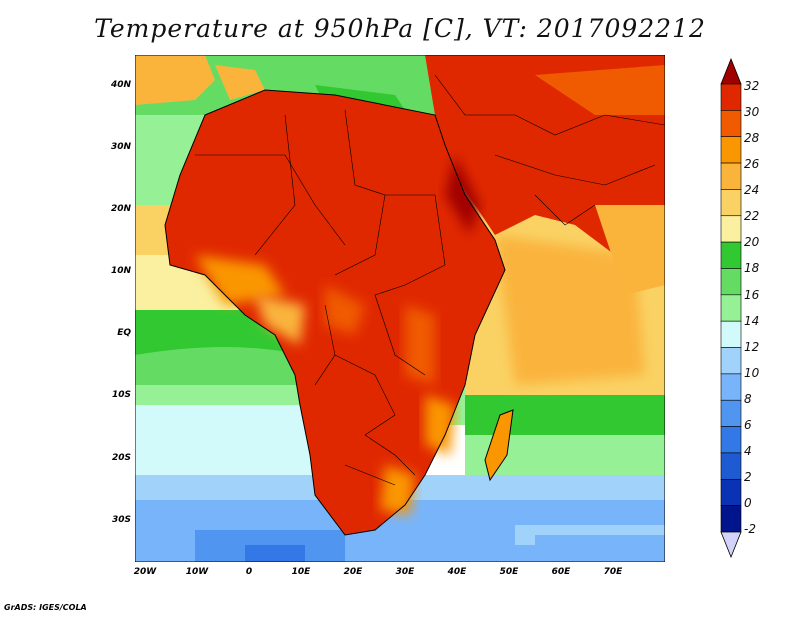  Describe the element at coordinates (748, 425) in the screenshot. I see `colorbar-label: 6` at that location.